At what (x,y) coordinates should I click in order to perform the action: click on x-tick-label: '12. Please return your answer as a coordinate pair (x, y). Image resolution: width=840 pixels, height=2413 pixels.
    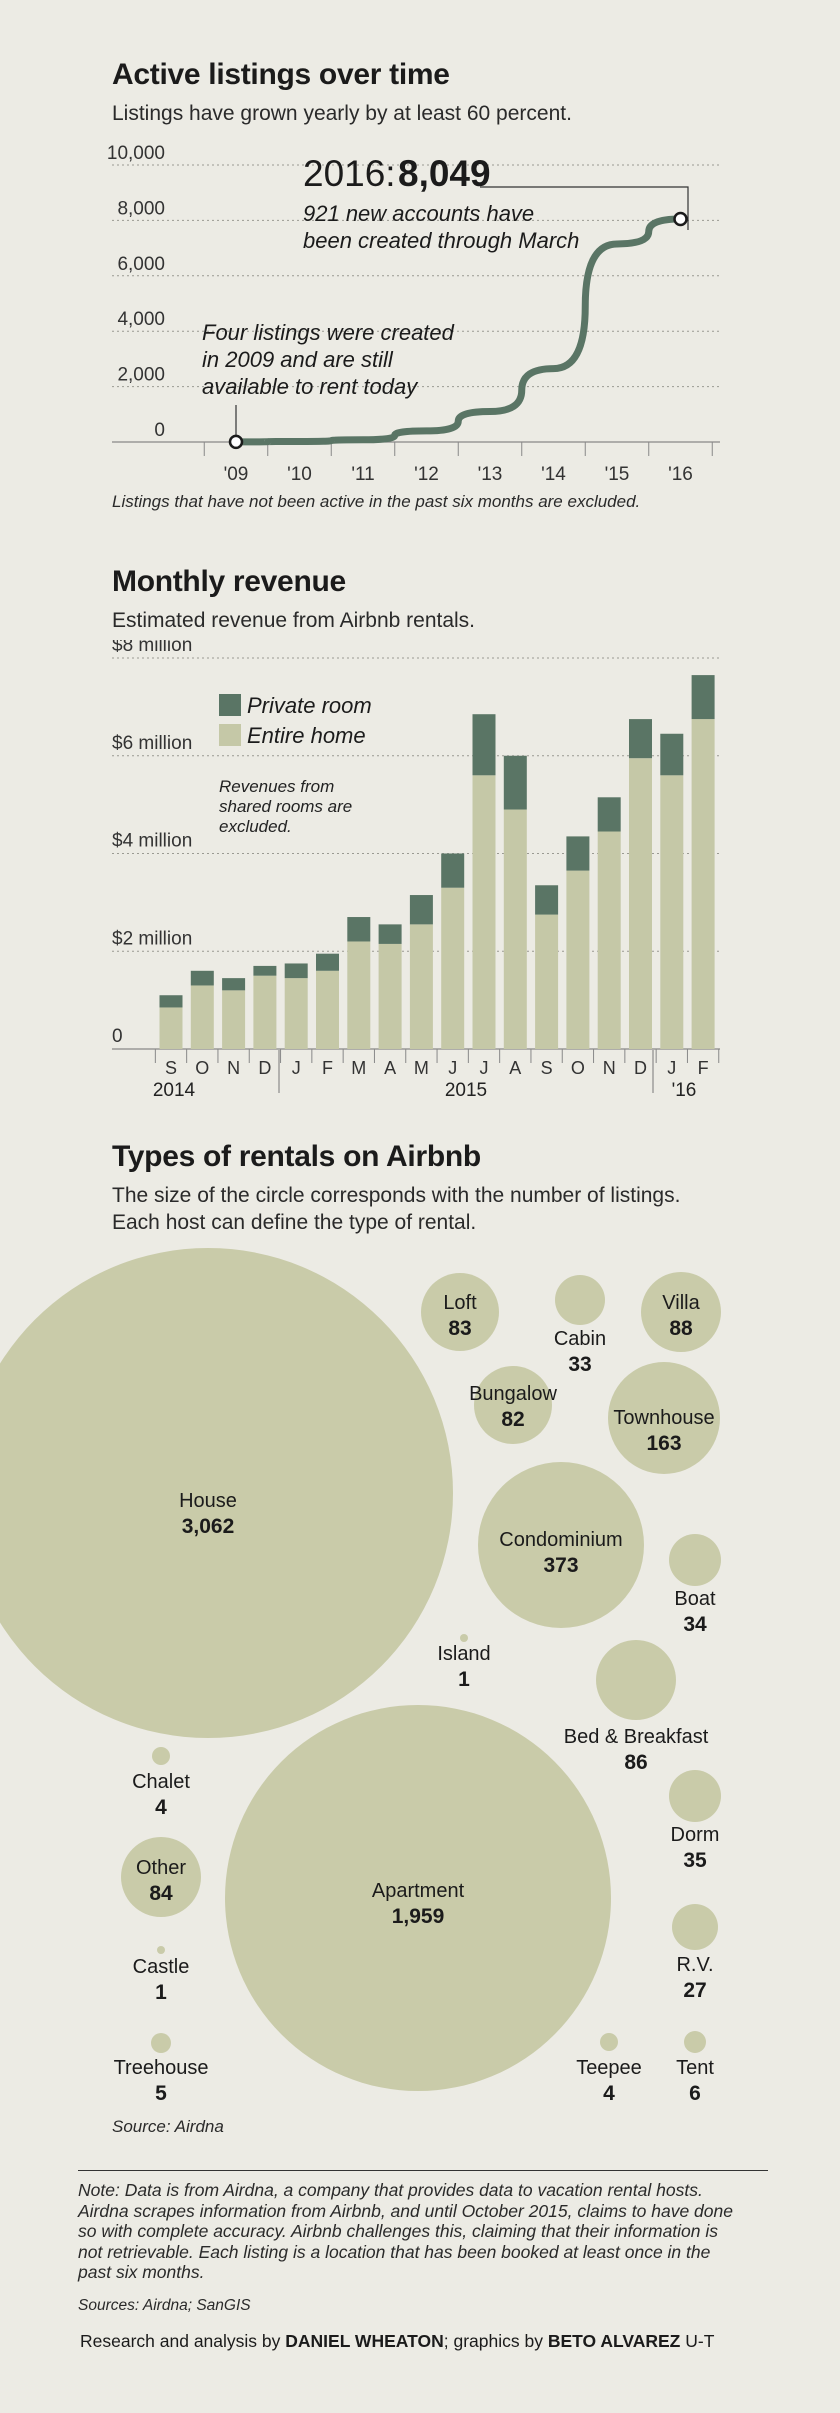
    Looking at the image, I should click on (426, 474).